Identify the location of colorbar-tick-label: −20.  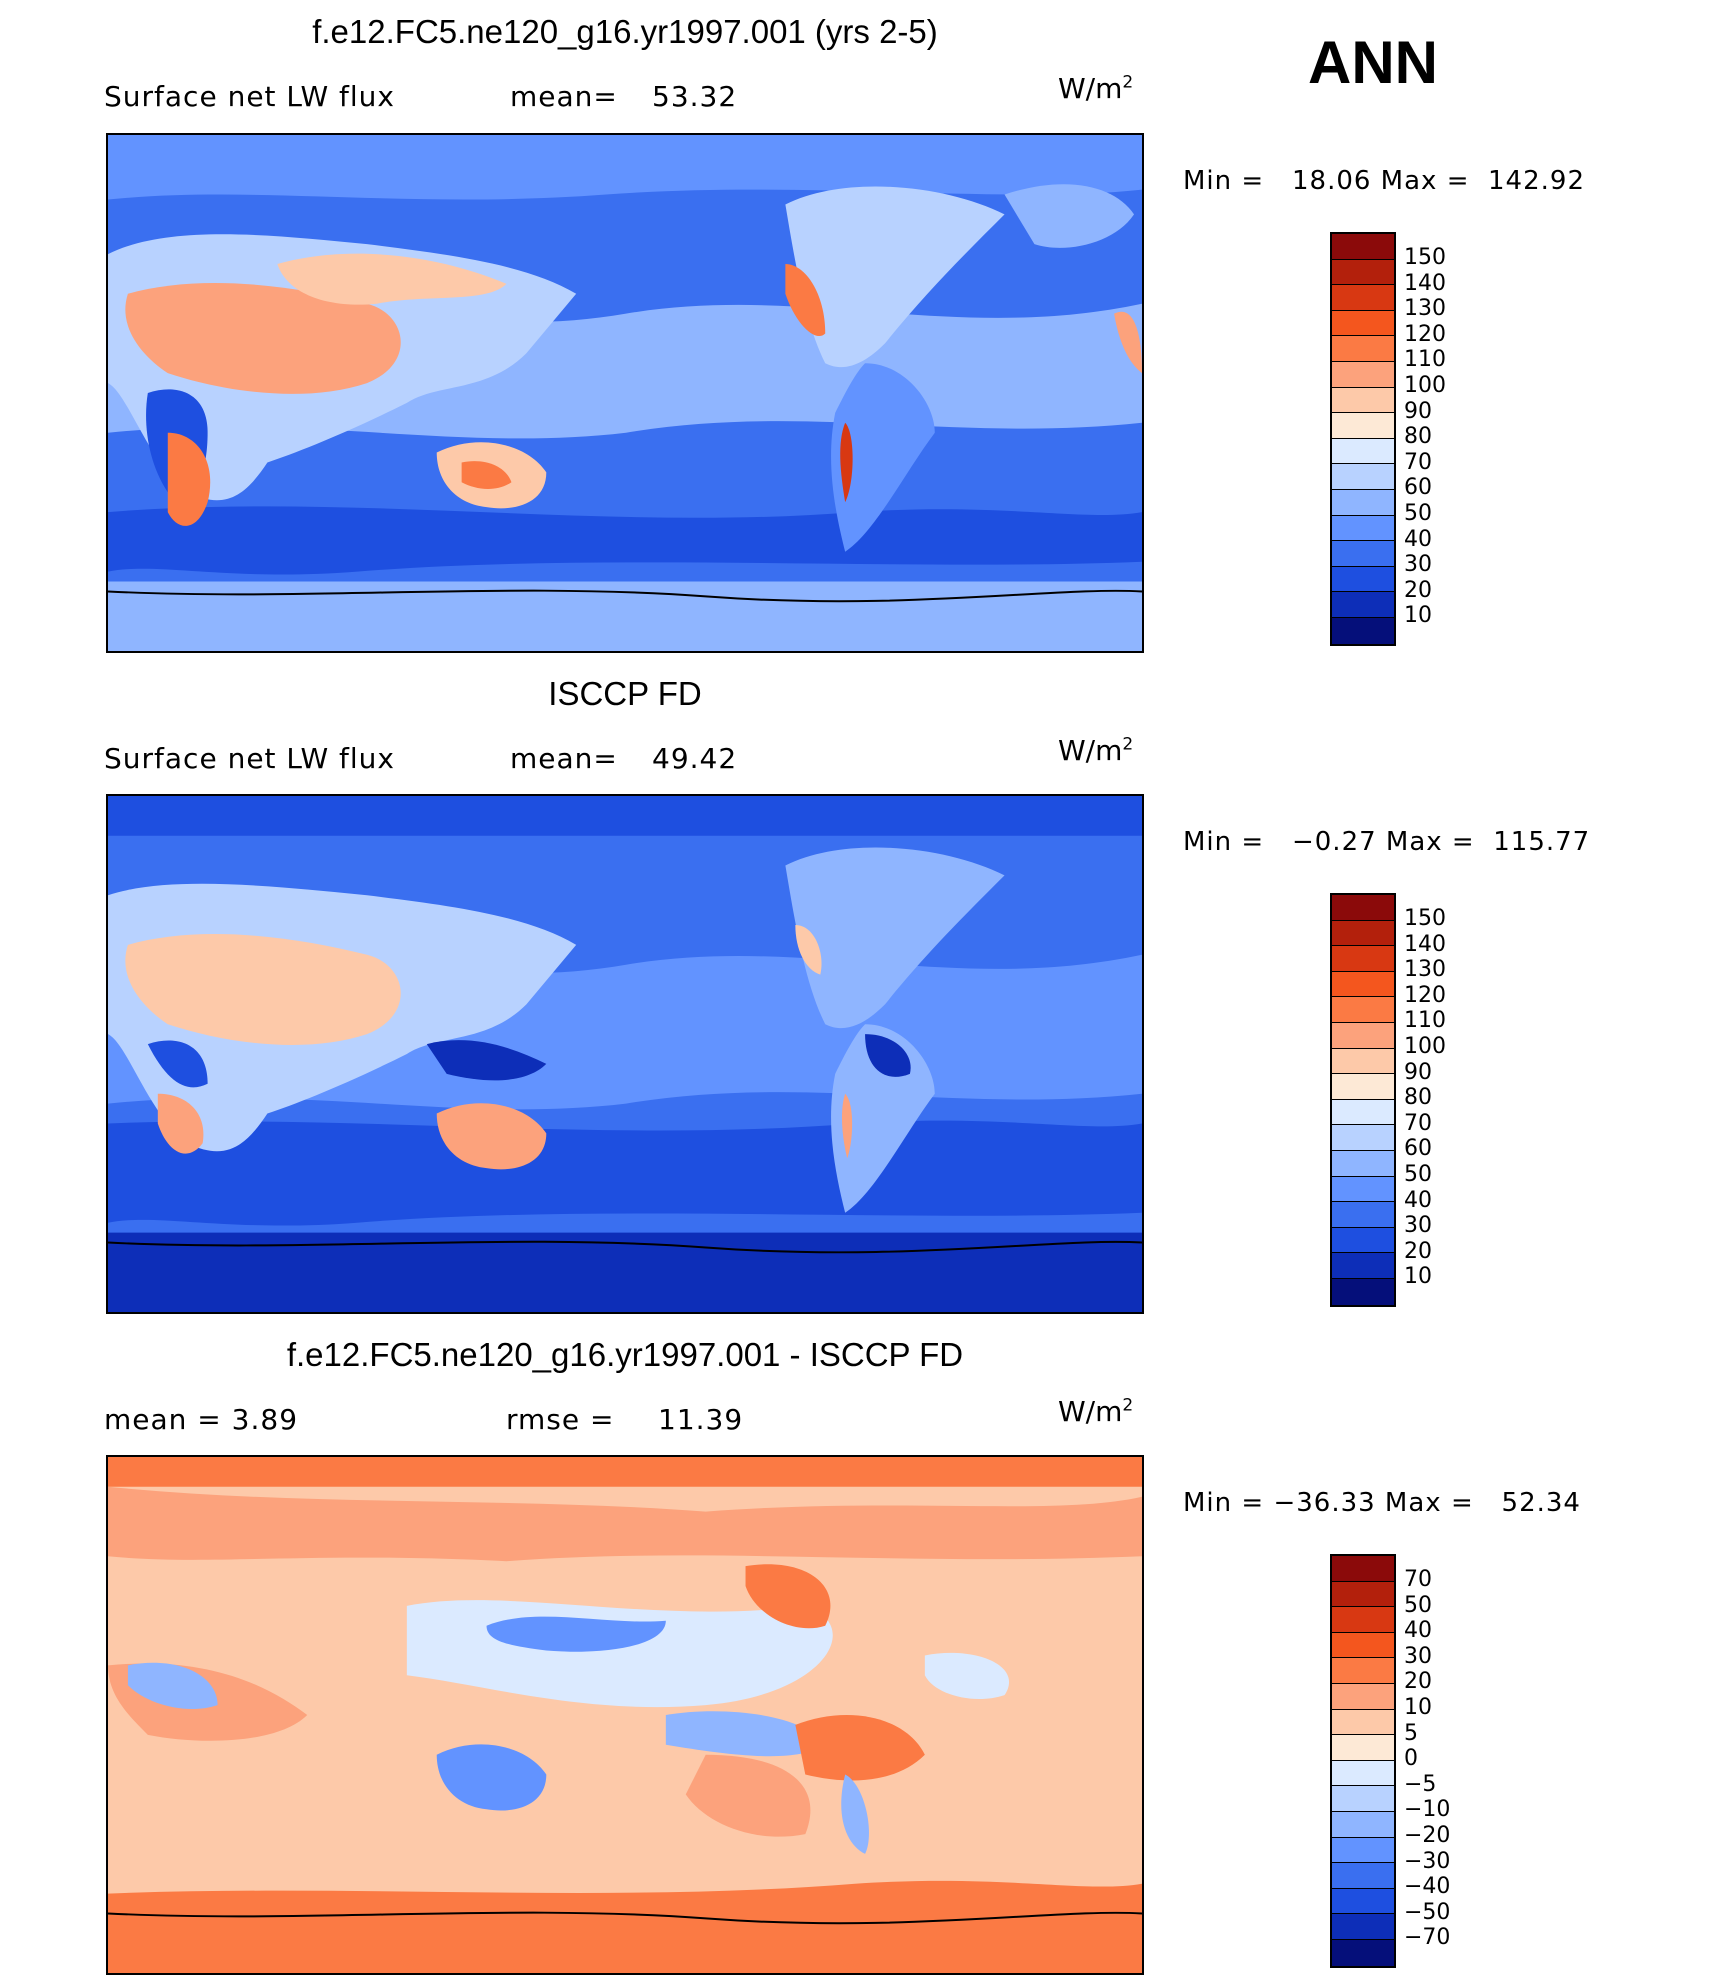
(1427, 1835).